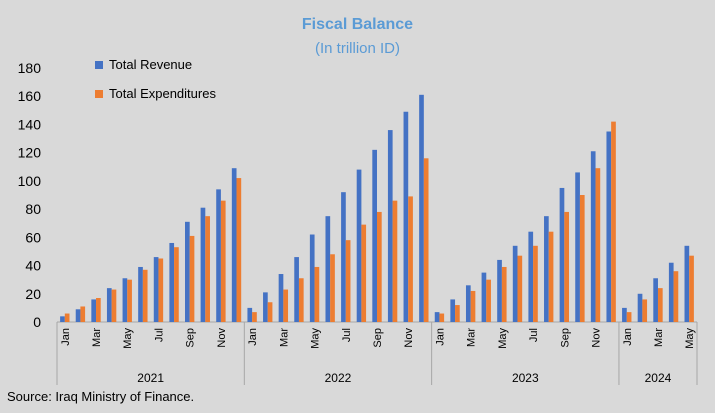  What do you see at coordinates (525, 378) in the screenshot?
I see `year-label: 2023` at bounding box center [525, 378].